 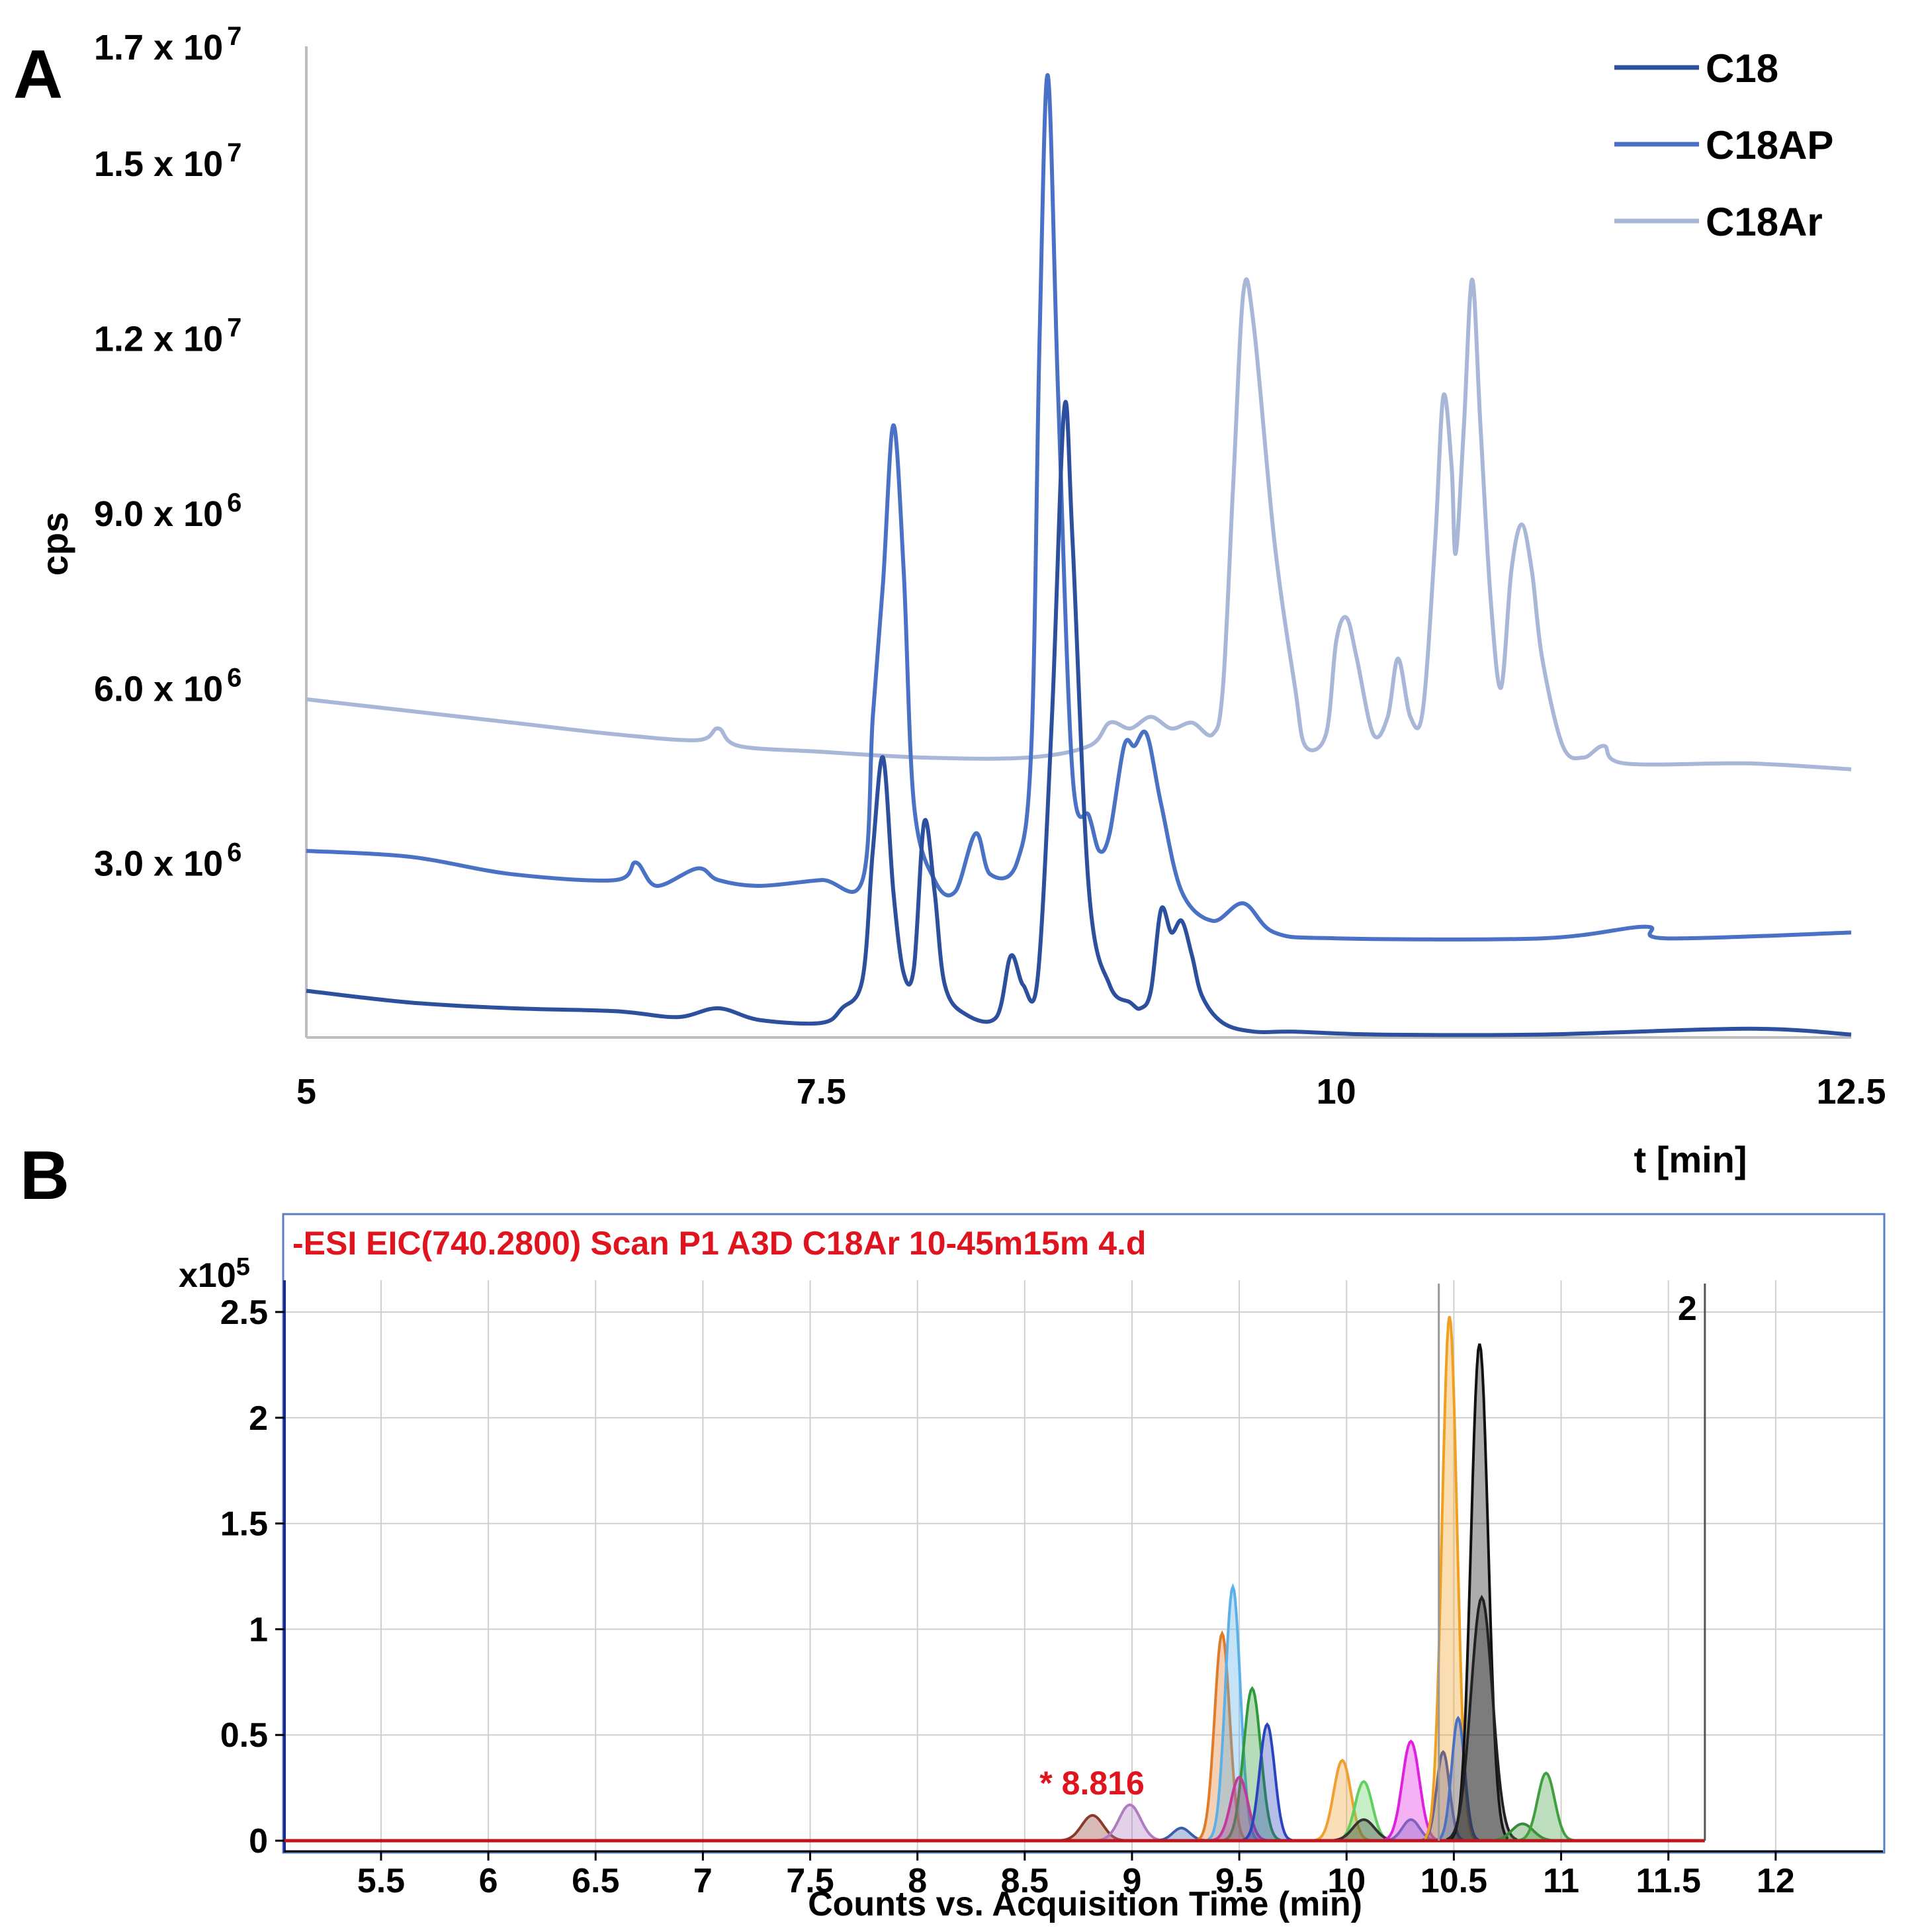 What do you see at coordinates (258, 1841) in the screenshot?
I see `panel-b-y-tick-label: 0` at bounding box center [258, 1841].